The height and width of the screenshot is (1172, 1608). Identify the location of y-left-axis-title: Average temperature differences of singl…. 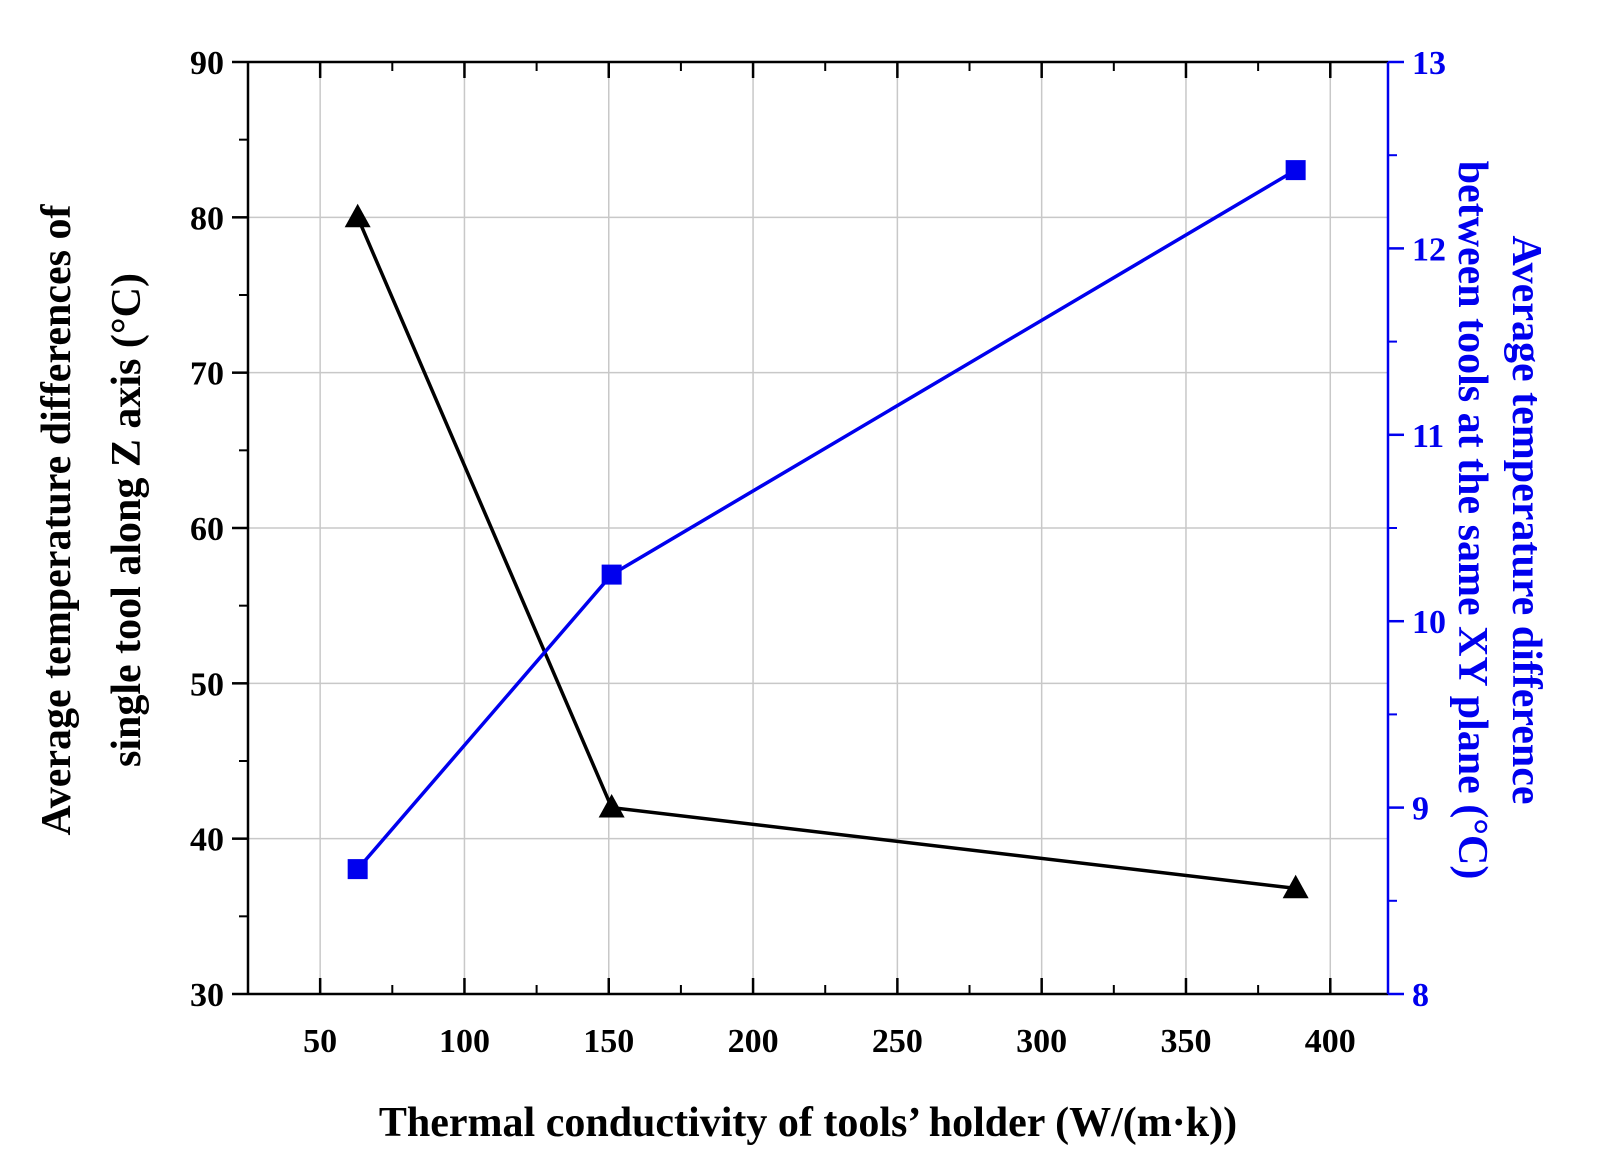
(92, 520).